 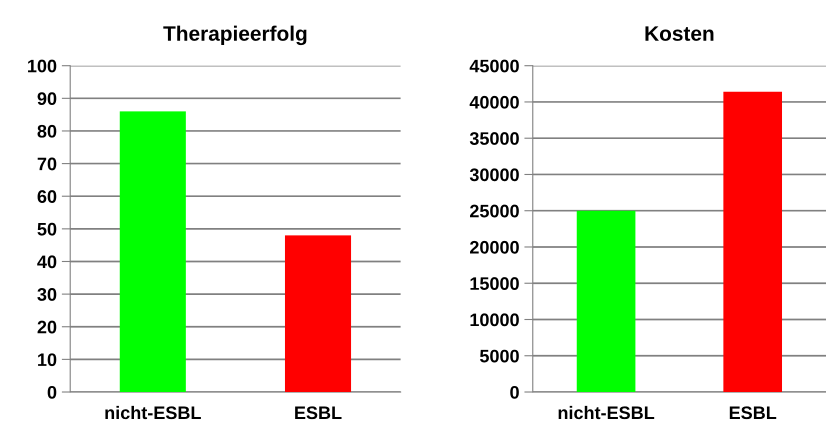 What do you see at coordinates (47, 359) in the screenshot?
I see `y-tick-label: 10` at bounding box center [47, 359].